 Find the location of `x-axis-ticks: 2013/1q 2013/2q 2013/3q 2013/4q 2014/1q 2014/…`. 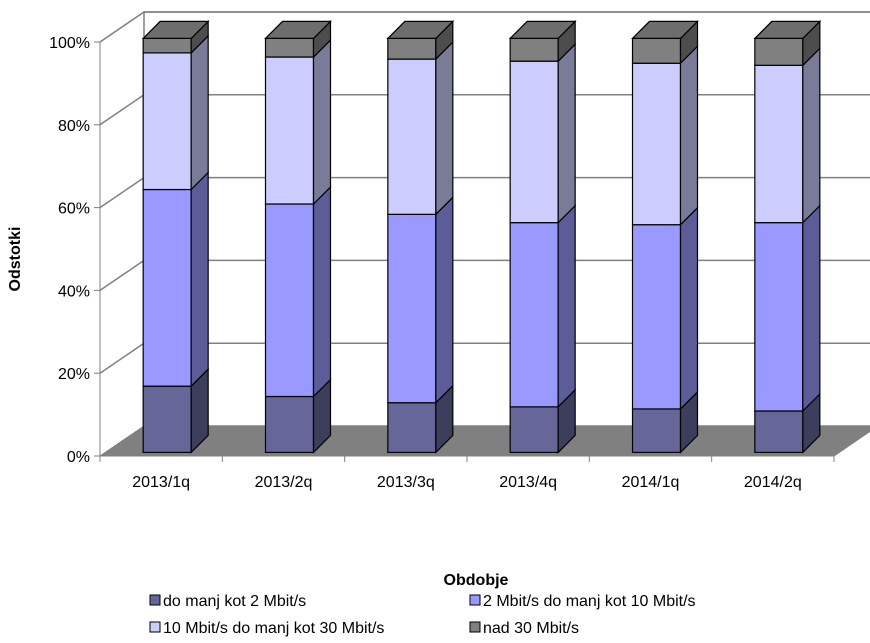

x-axis-ticks: 2013/1q 2013/2q 2013/3q 2013/4q 2014/1q 2014/… is located at coordinates (467, 473).